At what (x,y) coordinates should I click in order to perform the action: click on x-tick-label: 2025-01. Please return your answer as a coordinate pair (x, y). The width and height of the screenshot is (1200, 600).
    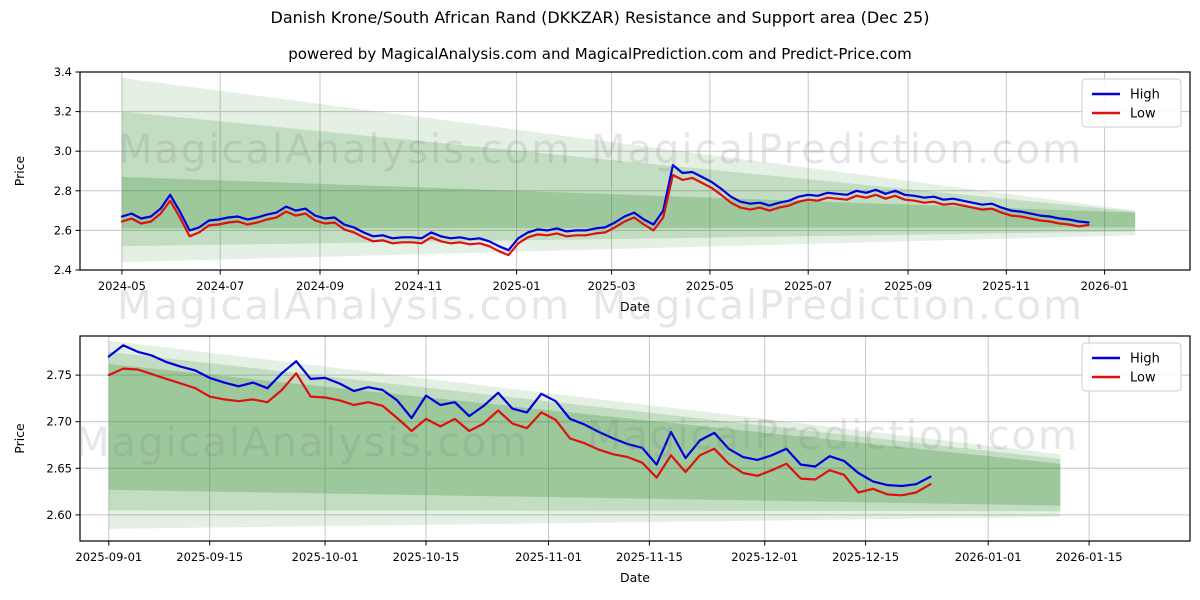
    Looking at the image, I should click on (517, 286).